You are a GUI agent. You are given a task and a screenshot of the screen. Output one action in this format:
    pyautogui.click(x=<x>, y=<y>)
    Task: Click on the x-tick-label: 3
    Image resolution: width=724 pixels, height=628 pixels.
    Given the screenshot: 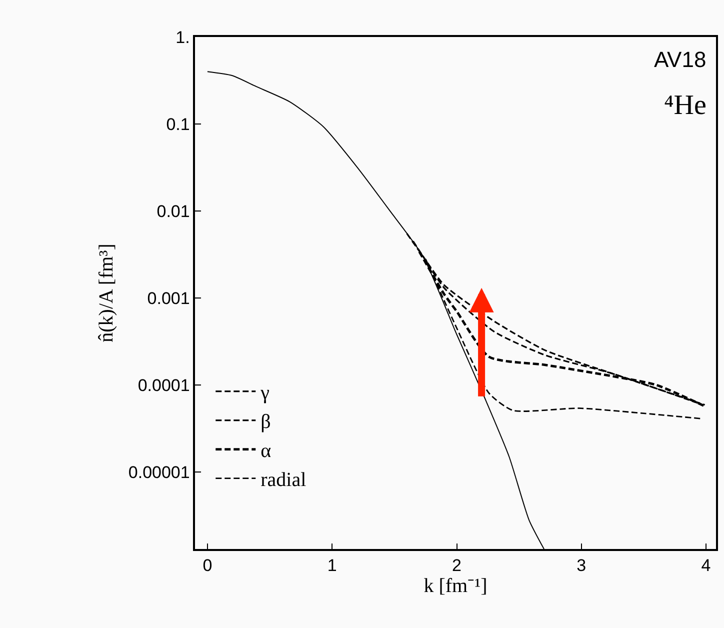 What is the action you would take?
    pyautogui.click(x=581, y=566)
    